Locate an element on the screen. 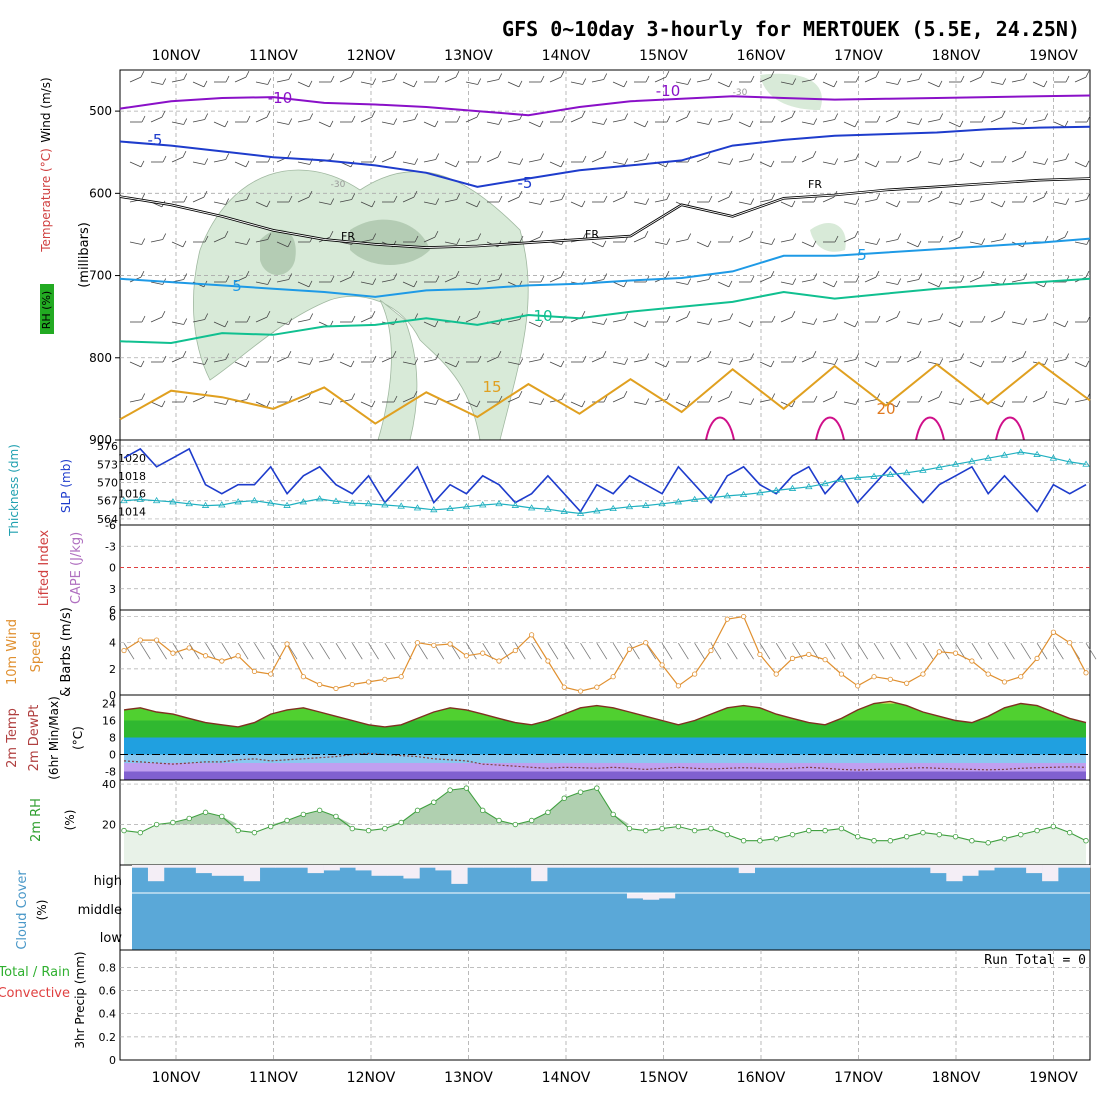  contour-label: 20 is located at coordinates (885, 409).